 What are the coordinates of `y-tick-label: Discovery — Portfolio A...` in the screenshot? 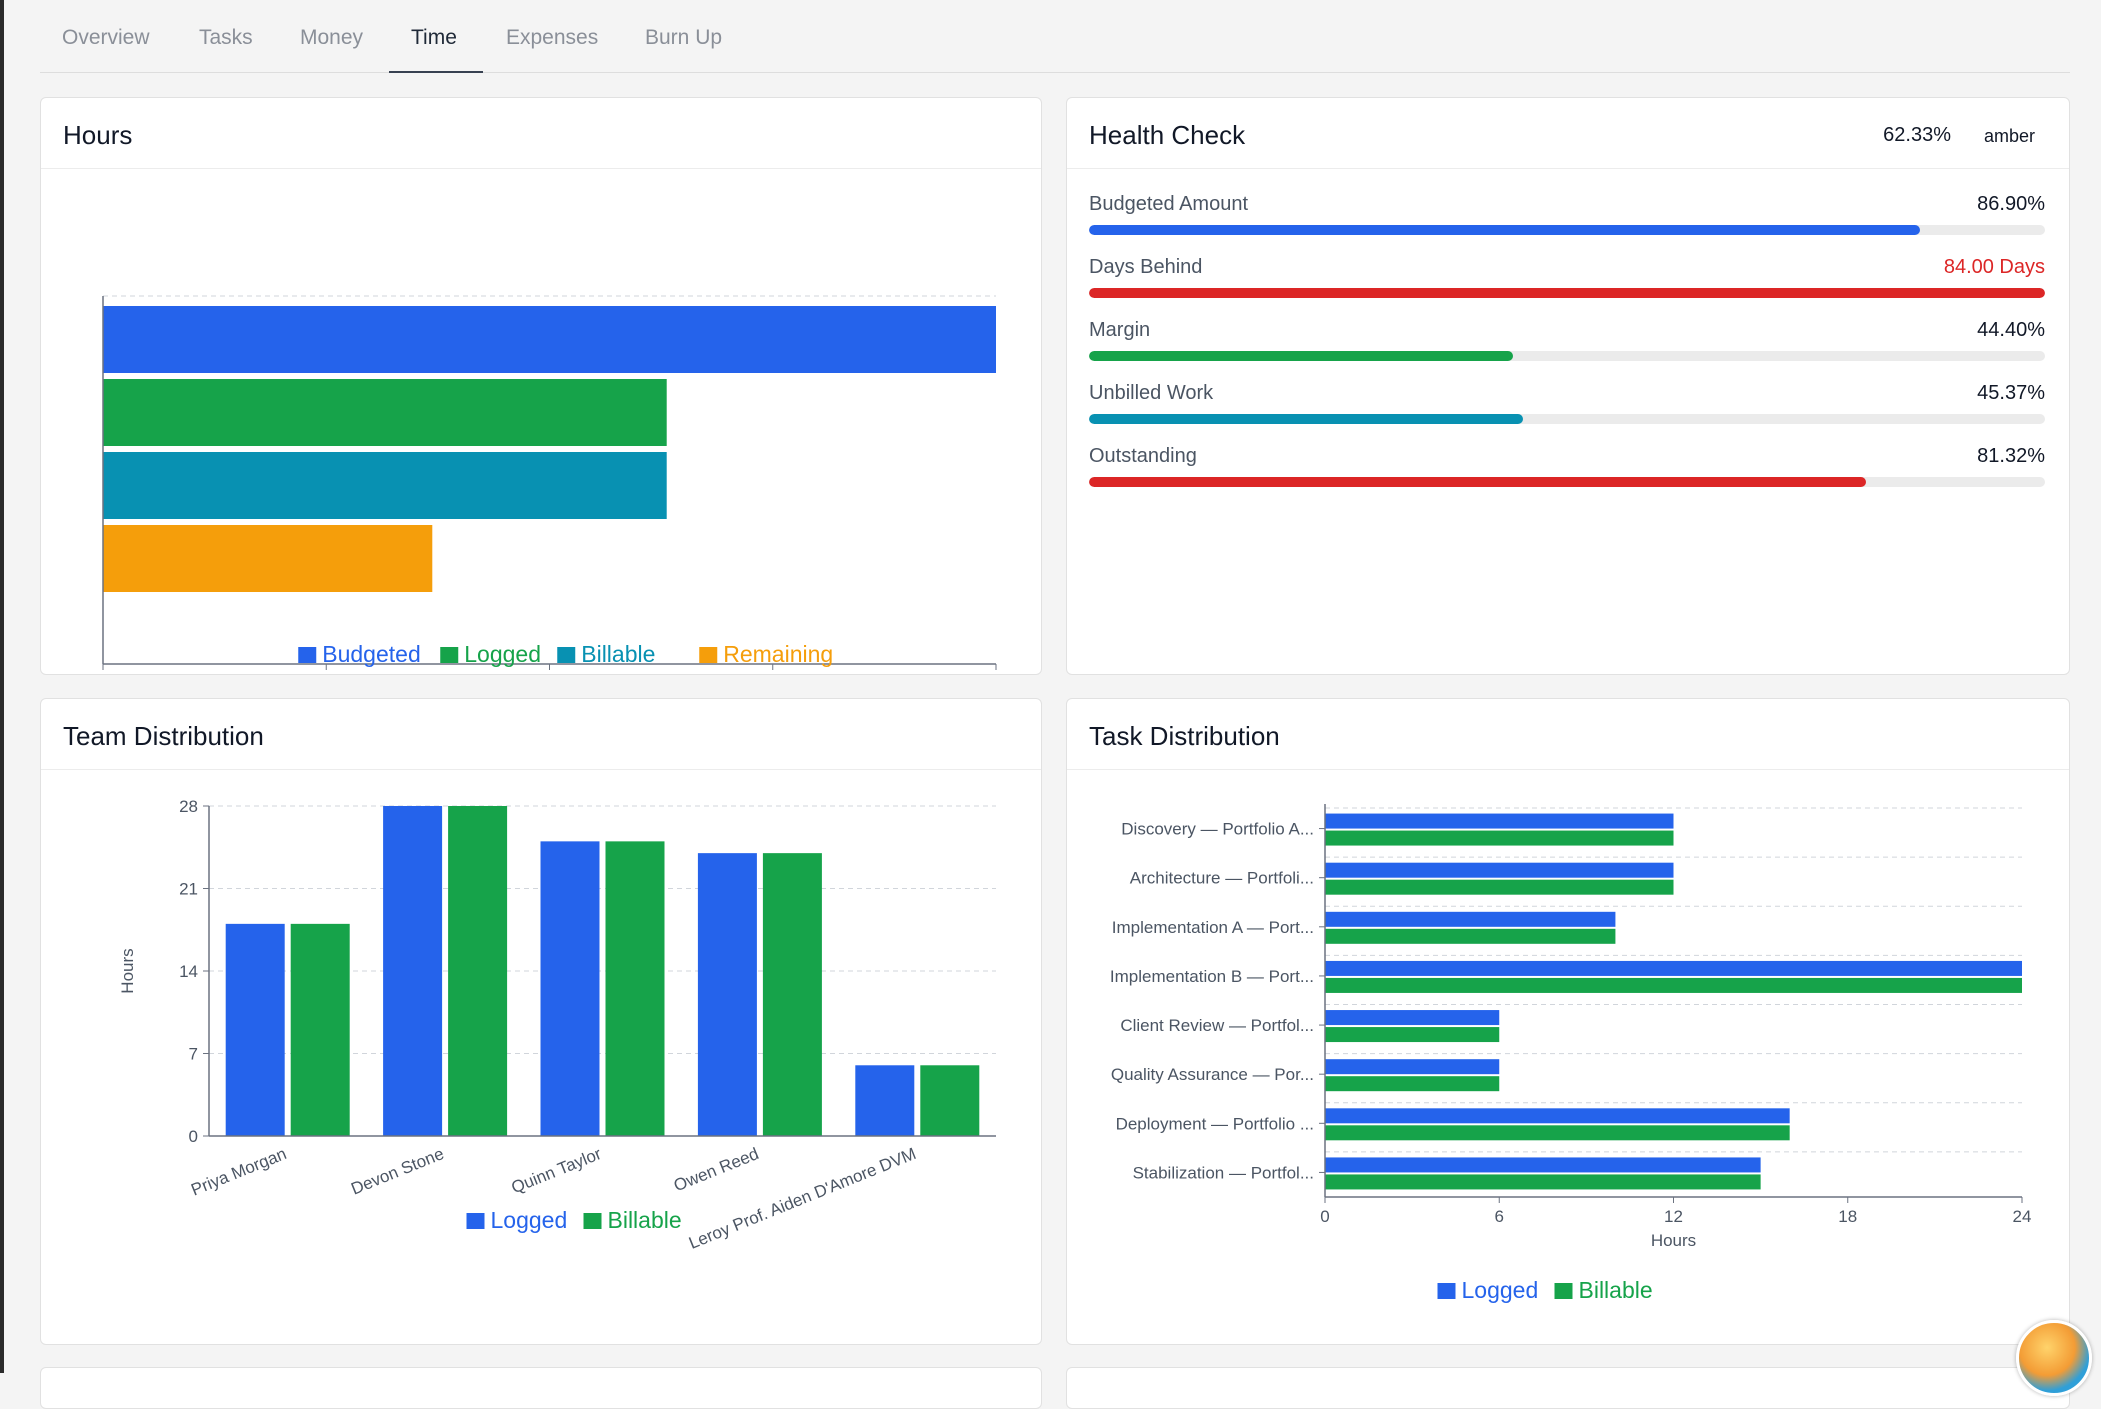 It's located at (1217, 829).